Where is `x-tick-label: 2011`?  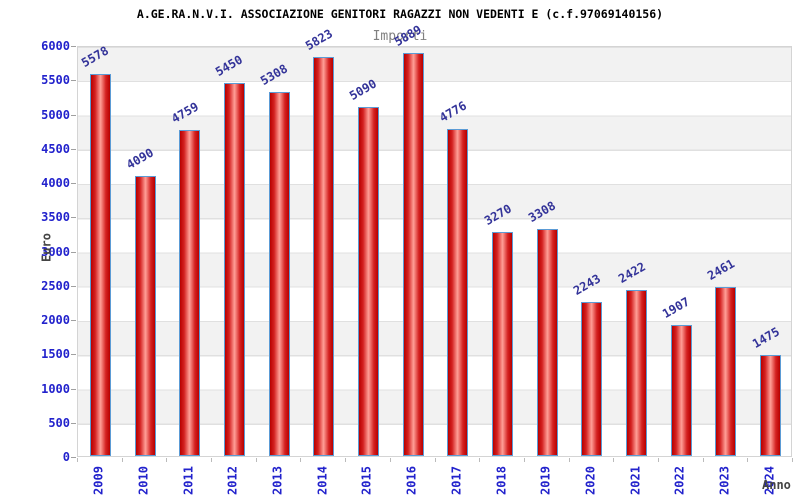
x-tick-label: 2011 is located at coordinates (188, 480).